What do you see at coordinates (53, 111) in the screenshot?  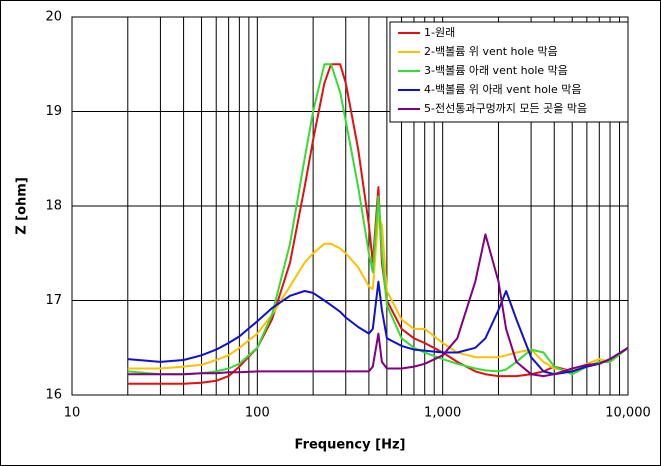 I see `y-tick-label: 19` at bounding box center [53, 111].